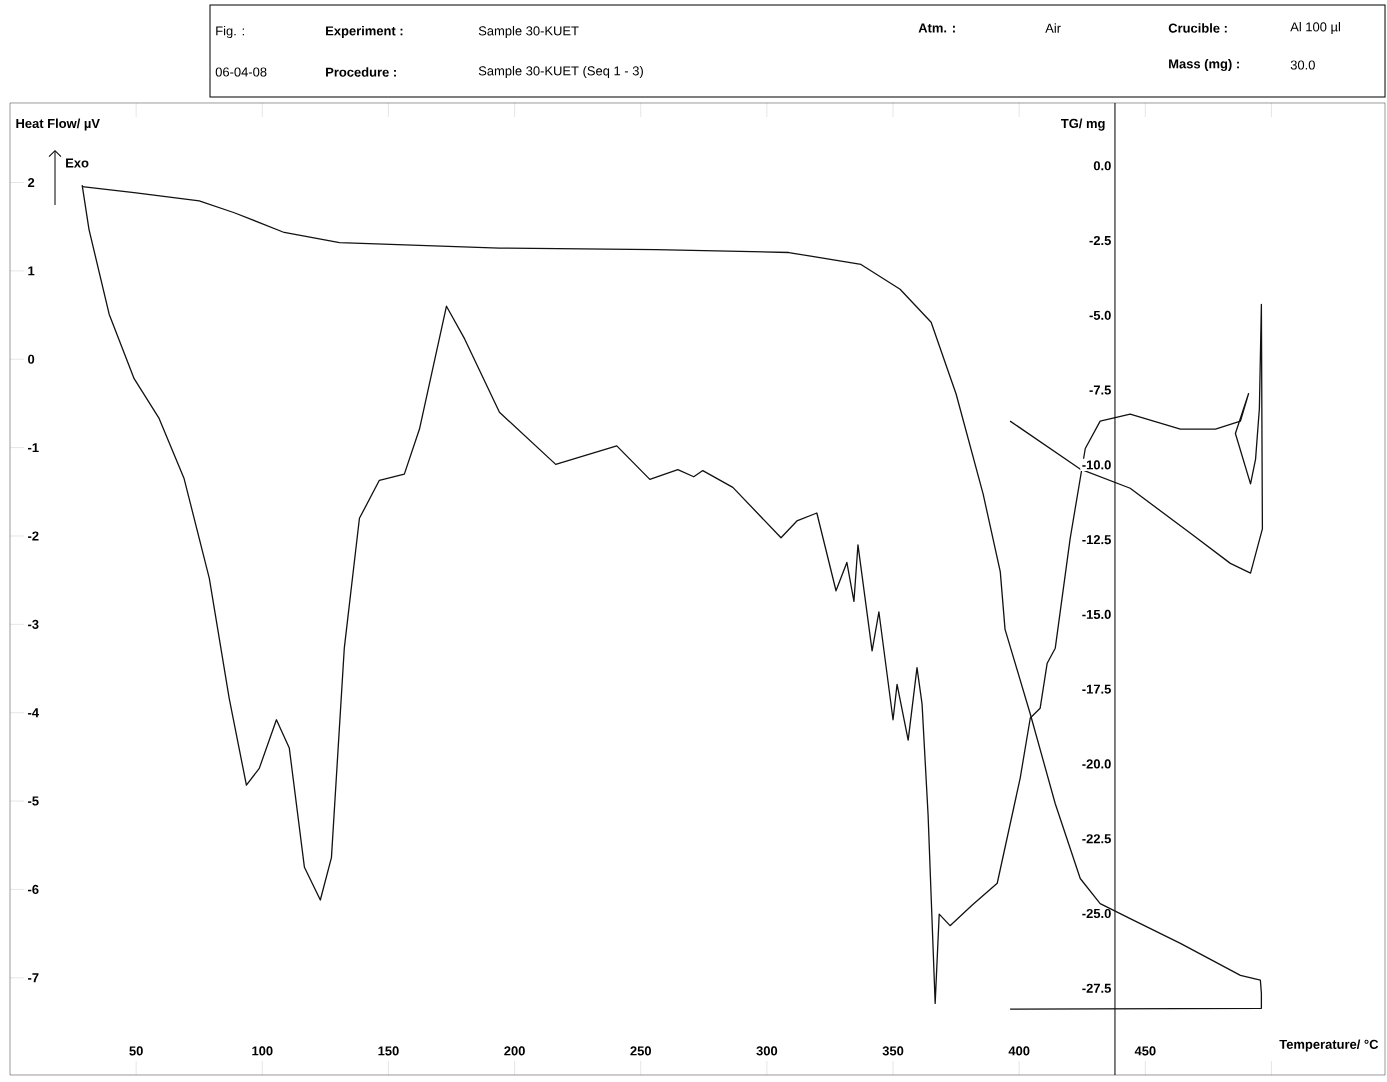 This screenshot has width=1387, height=1082. I want to click on y-tick-label: -5, so click(33, 801).